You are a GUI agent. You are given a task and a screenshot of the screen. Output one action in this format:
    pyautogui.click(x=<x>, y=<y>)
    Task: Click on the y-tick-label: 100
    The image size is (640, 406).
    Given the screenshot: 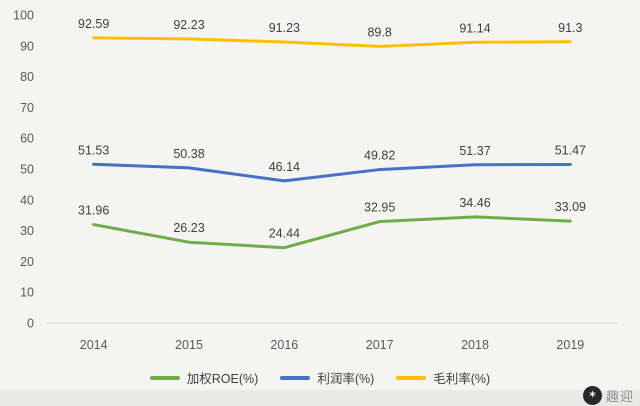 What is the action you would take?
    pyautogui.click(x=23, y=16)
    